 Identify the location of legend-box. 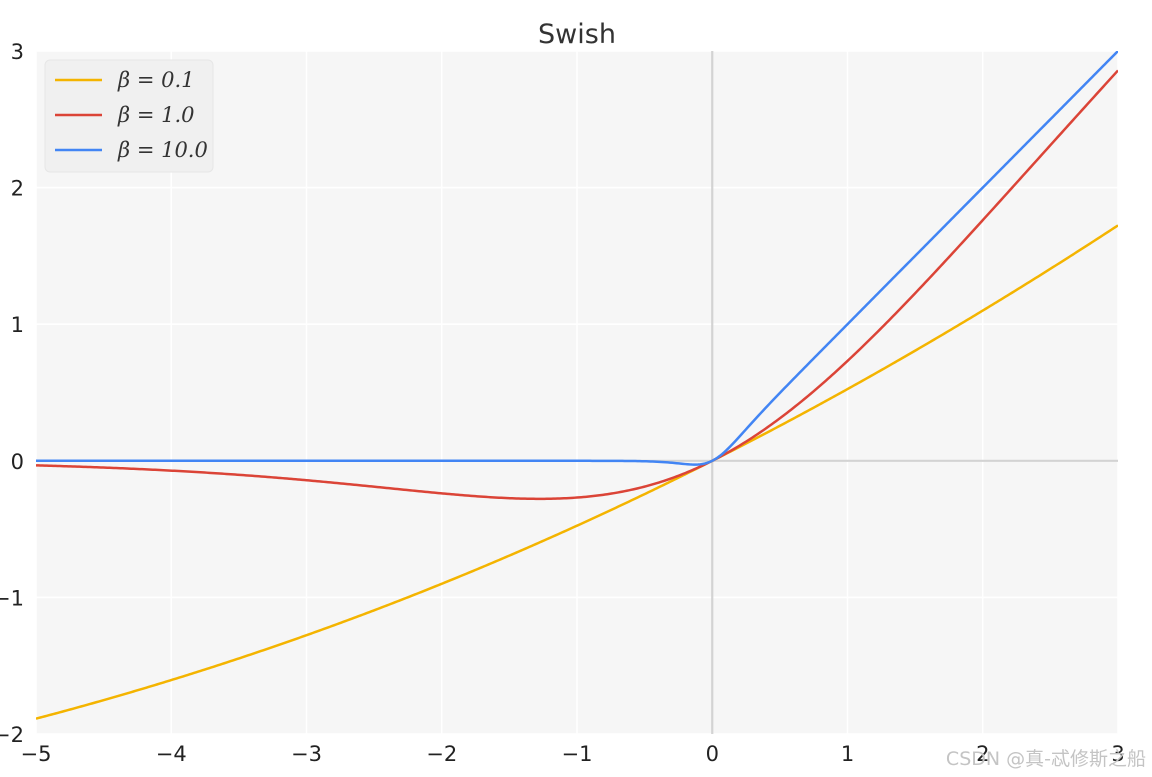
(129, 116).